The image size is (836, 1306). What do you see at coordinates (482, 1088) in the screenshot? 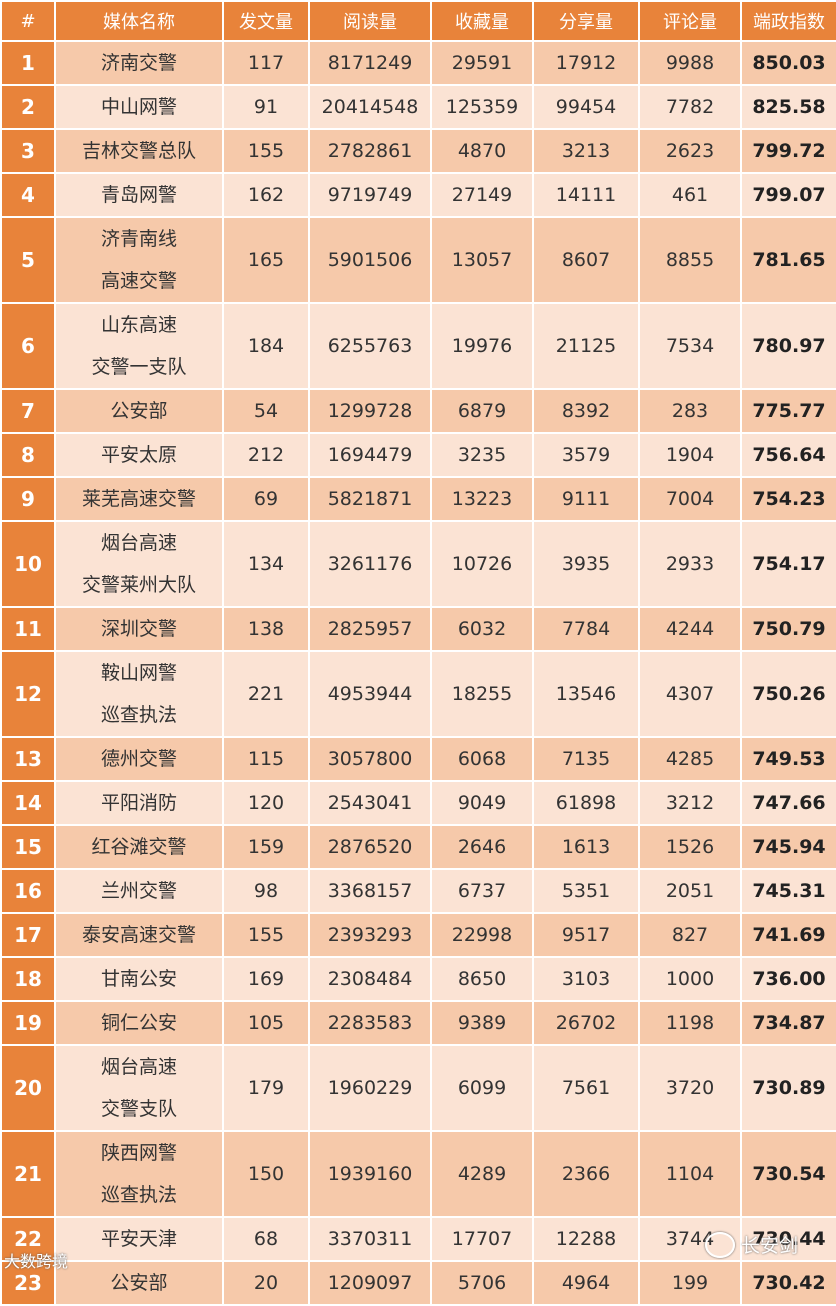
I see `favorites-cell: 6099` at bounding box center [482, 1088].